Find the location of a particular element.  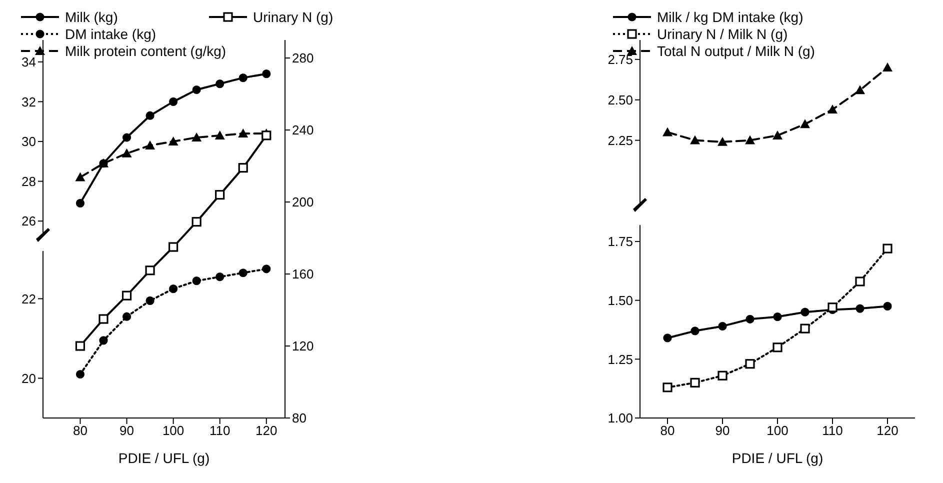

y-tick-label: 2.50 is located at coordinates (620, 100).